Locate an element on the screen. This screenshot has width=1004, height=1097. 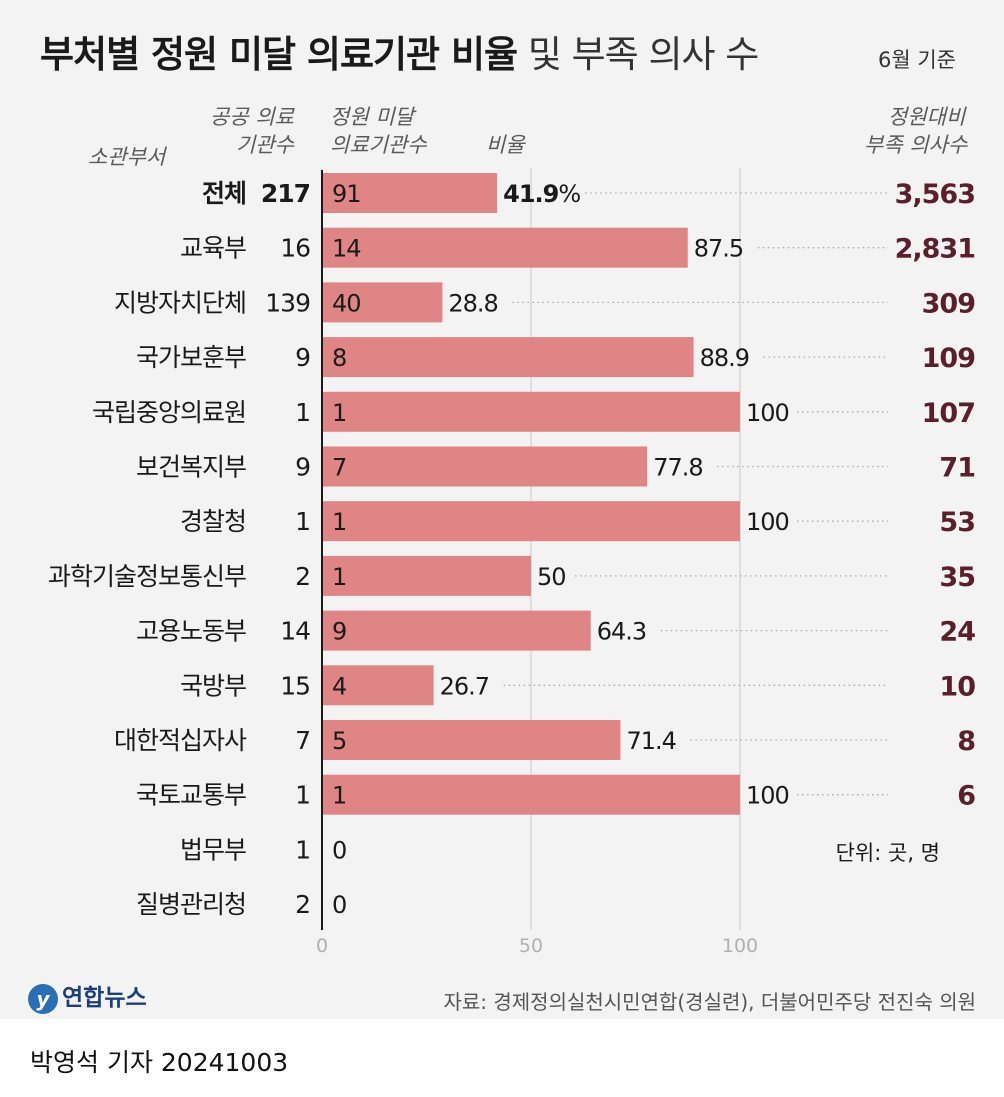
public-count: 14 is located at coordinates (295, 631).